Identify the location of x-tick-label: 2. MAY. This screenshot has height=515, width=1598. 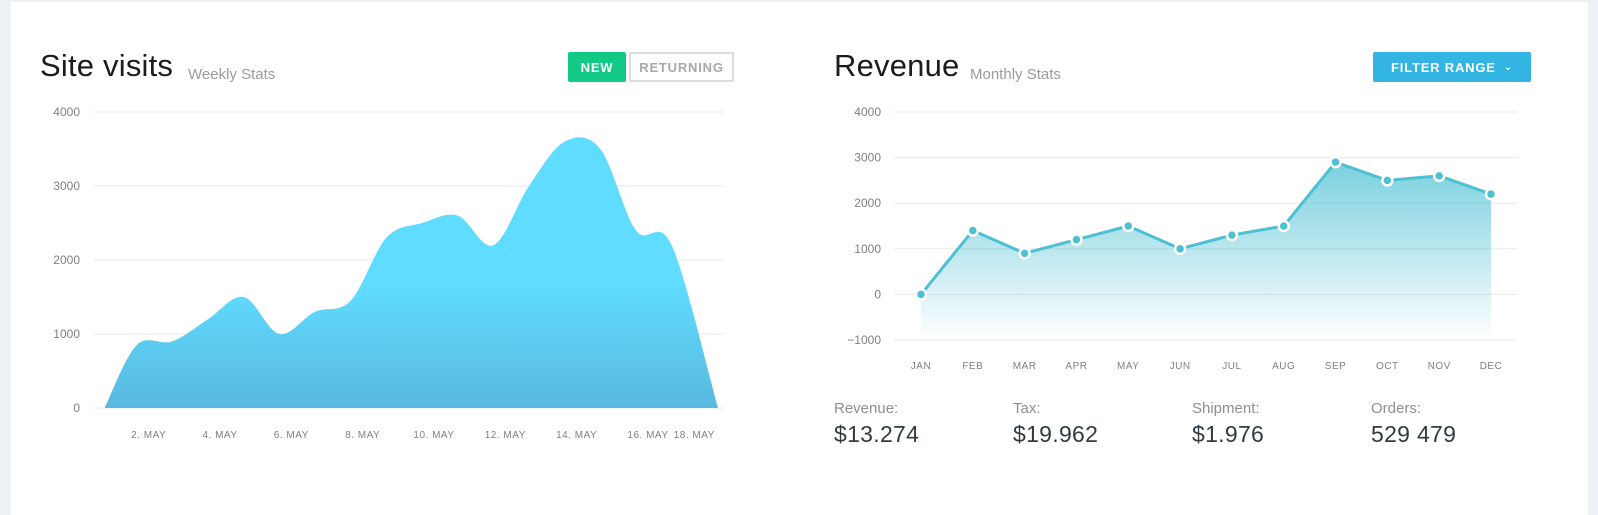
(148, 435).